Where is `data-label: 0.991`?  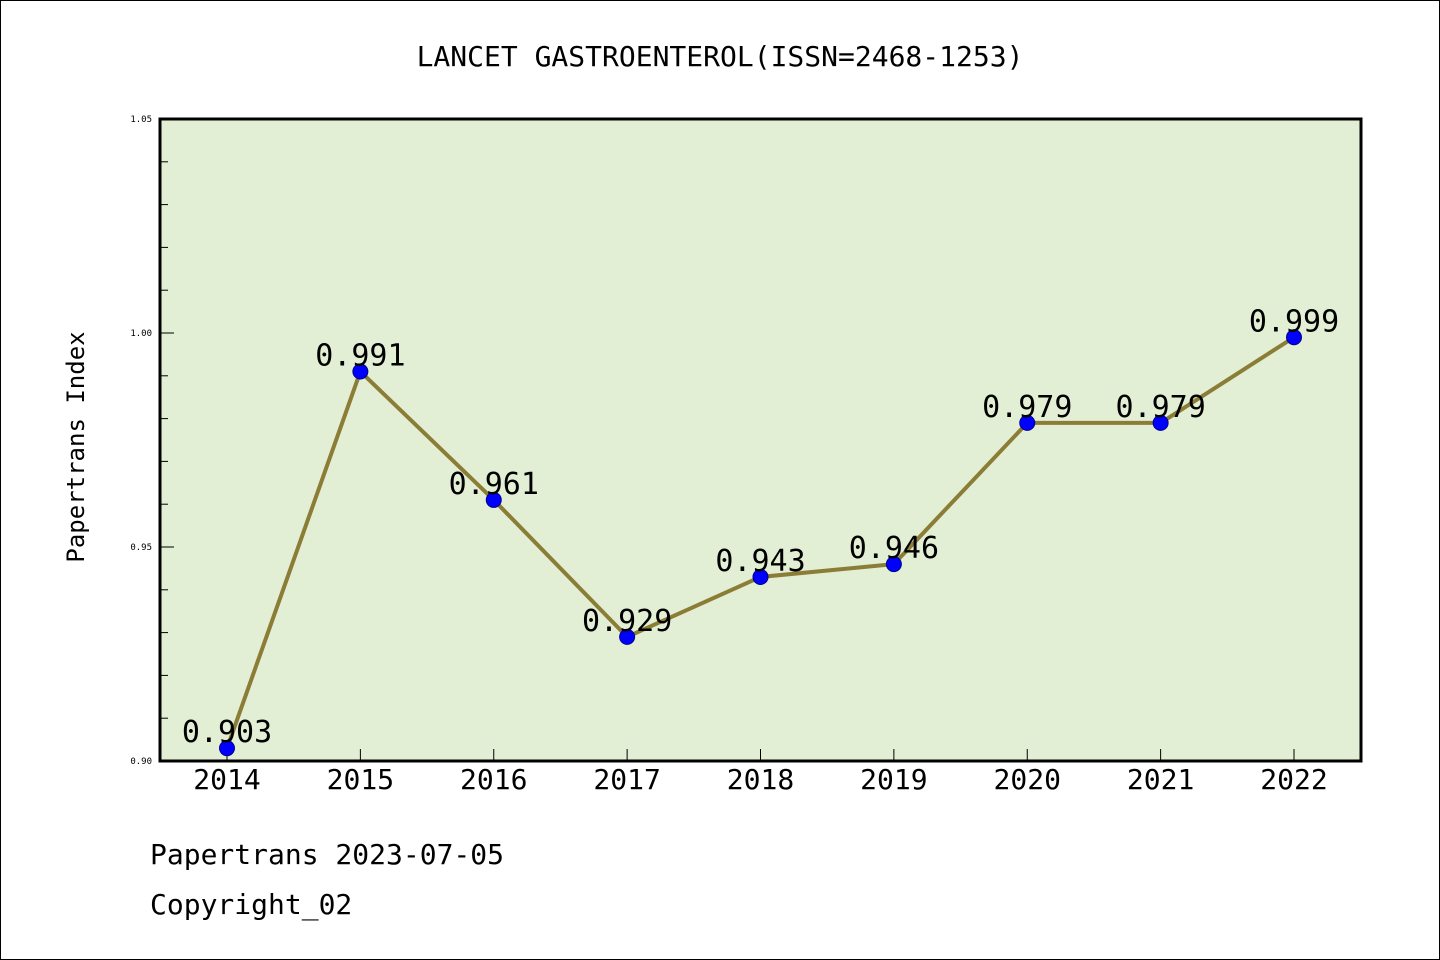 data-label: 0.991 is located at coordinates (360, 356).